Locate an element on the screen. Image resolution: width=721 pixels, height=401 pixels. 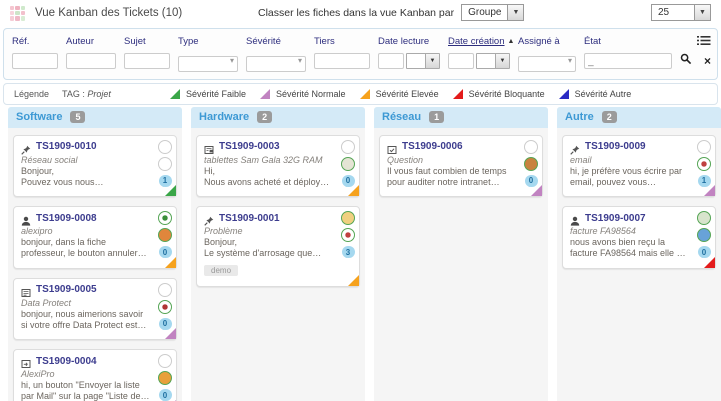
legend-item: Sévérité Bloquante is located at coordinates (498, 93).